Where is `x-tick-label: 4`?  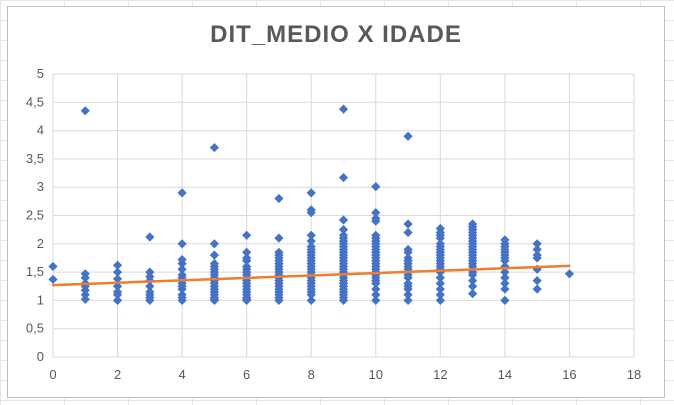 x-tick-label: 4 is located at coordinates (181, 374).